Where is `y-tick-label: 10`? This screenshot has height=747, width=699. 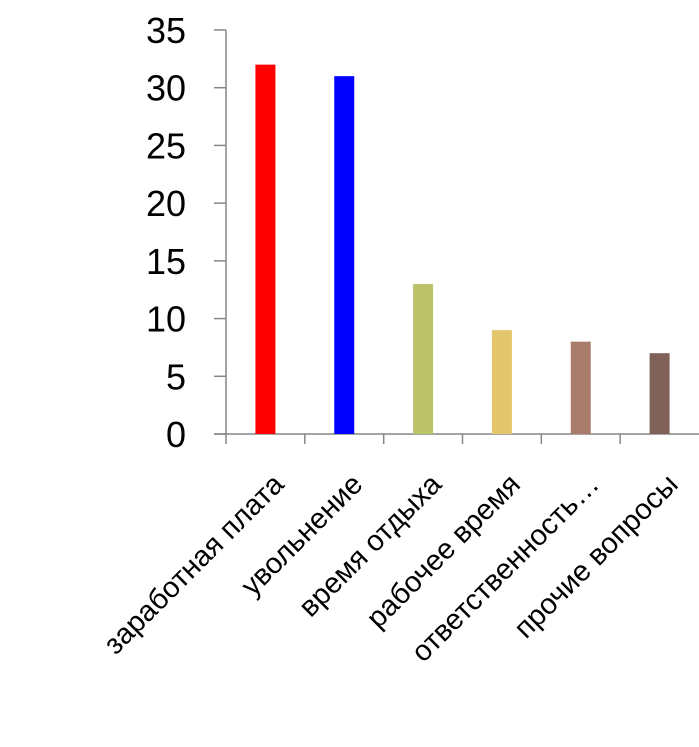 y-tick-label: 10 is located at coordinates (166, 319).